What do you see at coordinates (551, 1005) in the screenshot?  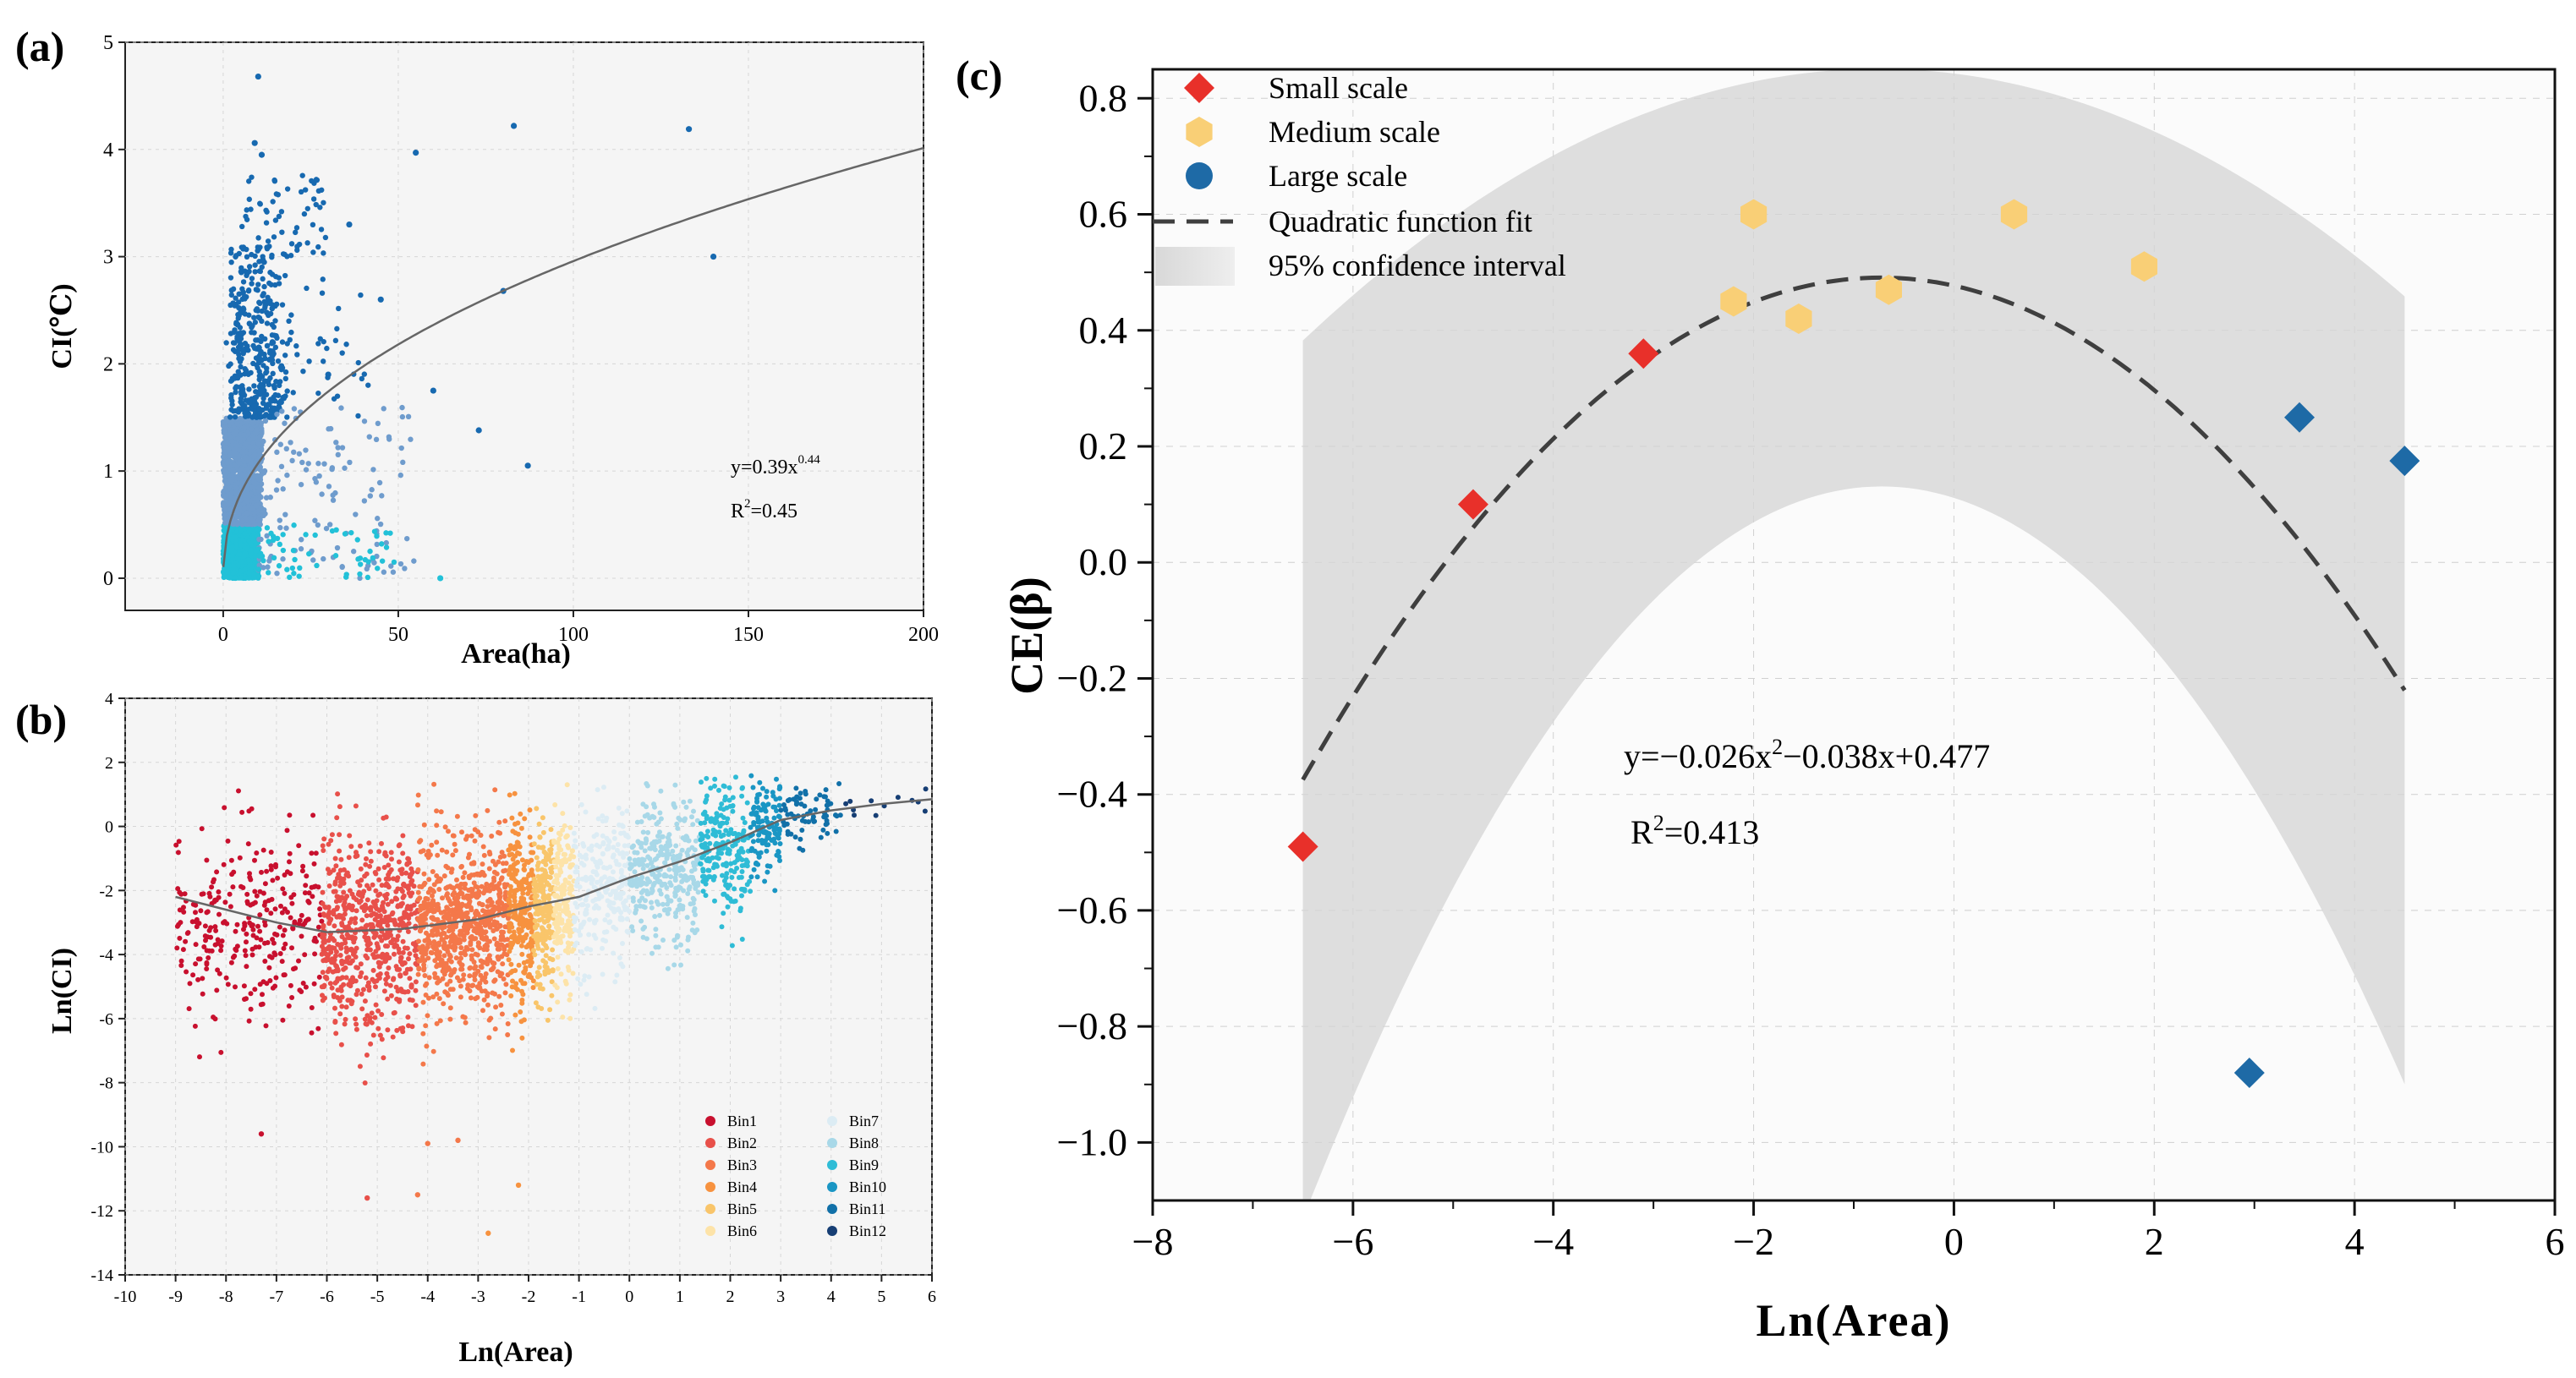 I see `panel-b-points` at bounding box center [551, 1005].